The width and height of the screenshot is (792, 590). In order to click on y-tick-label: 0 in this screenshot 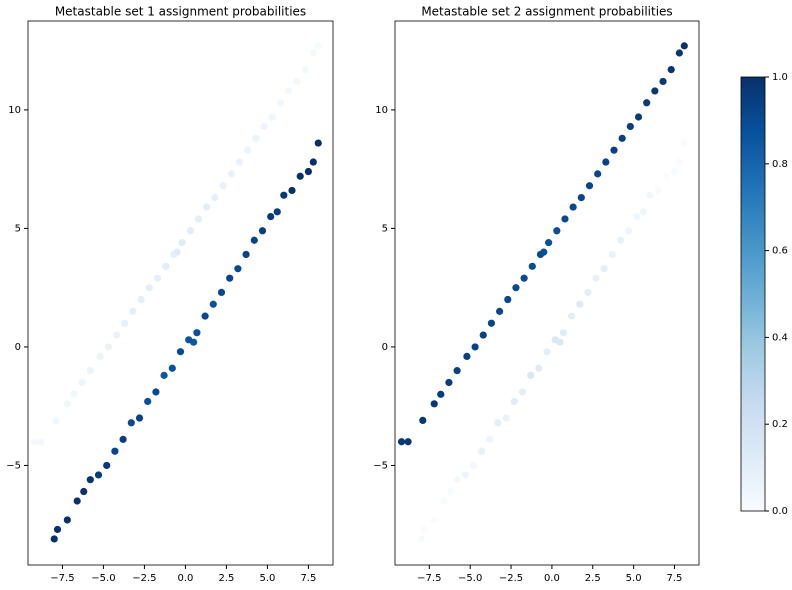, I will do `click(385, 347)`.